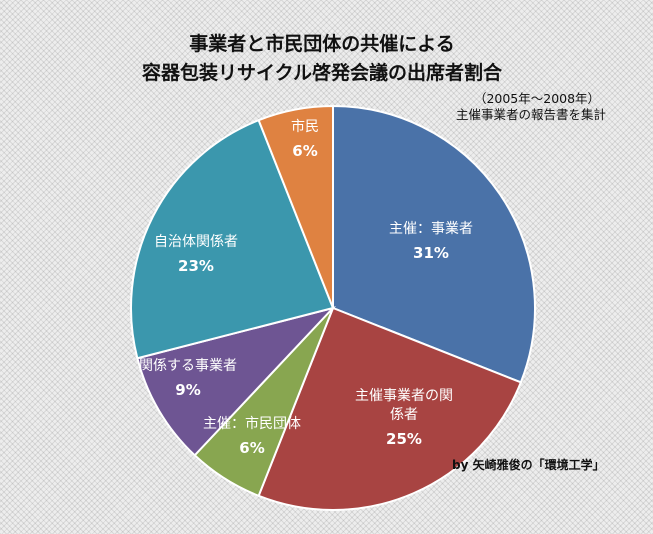  I want to click on slice-value-label-1: 25%, so click(404, 439).